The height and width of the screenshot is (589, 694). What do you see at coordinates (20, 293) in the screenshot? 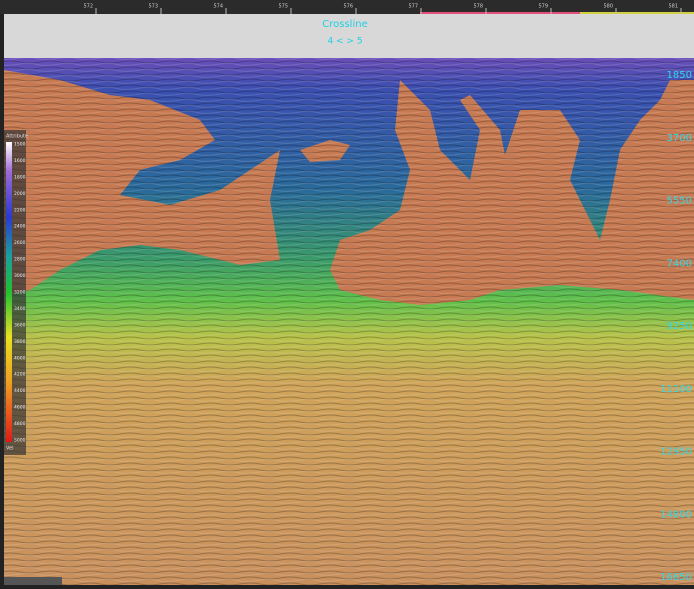
I see `colorbar-label: 3200` at bounding box center [20, 293].